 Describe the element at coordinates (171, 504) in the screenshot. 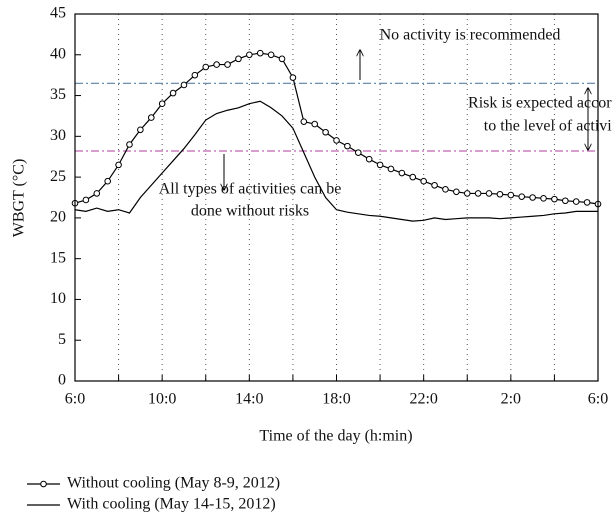

I see `legend-label: With cooling (May 14-15, 2012)` at that location.